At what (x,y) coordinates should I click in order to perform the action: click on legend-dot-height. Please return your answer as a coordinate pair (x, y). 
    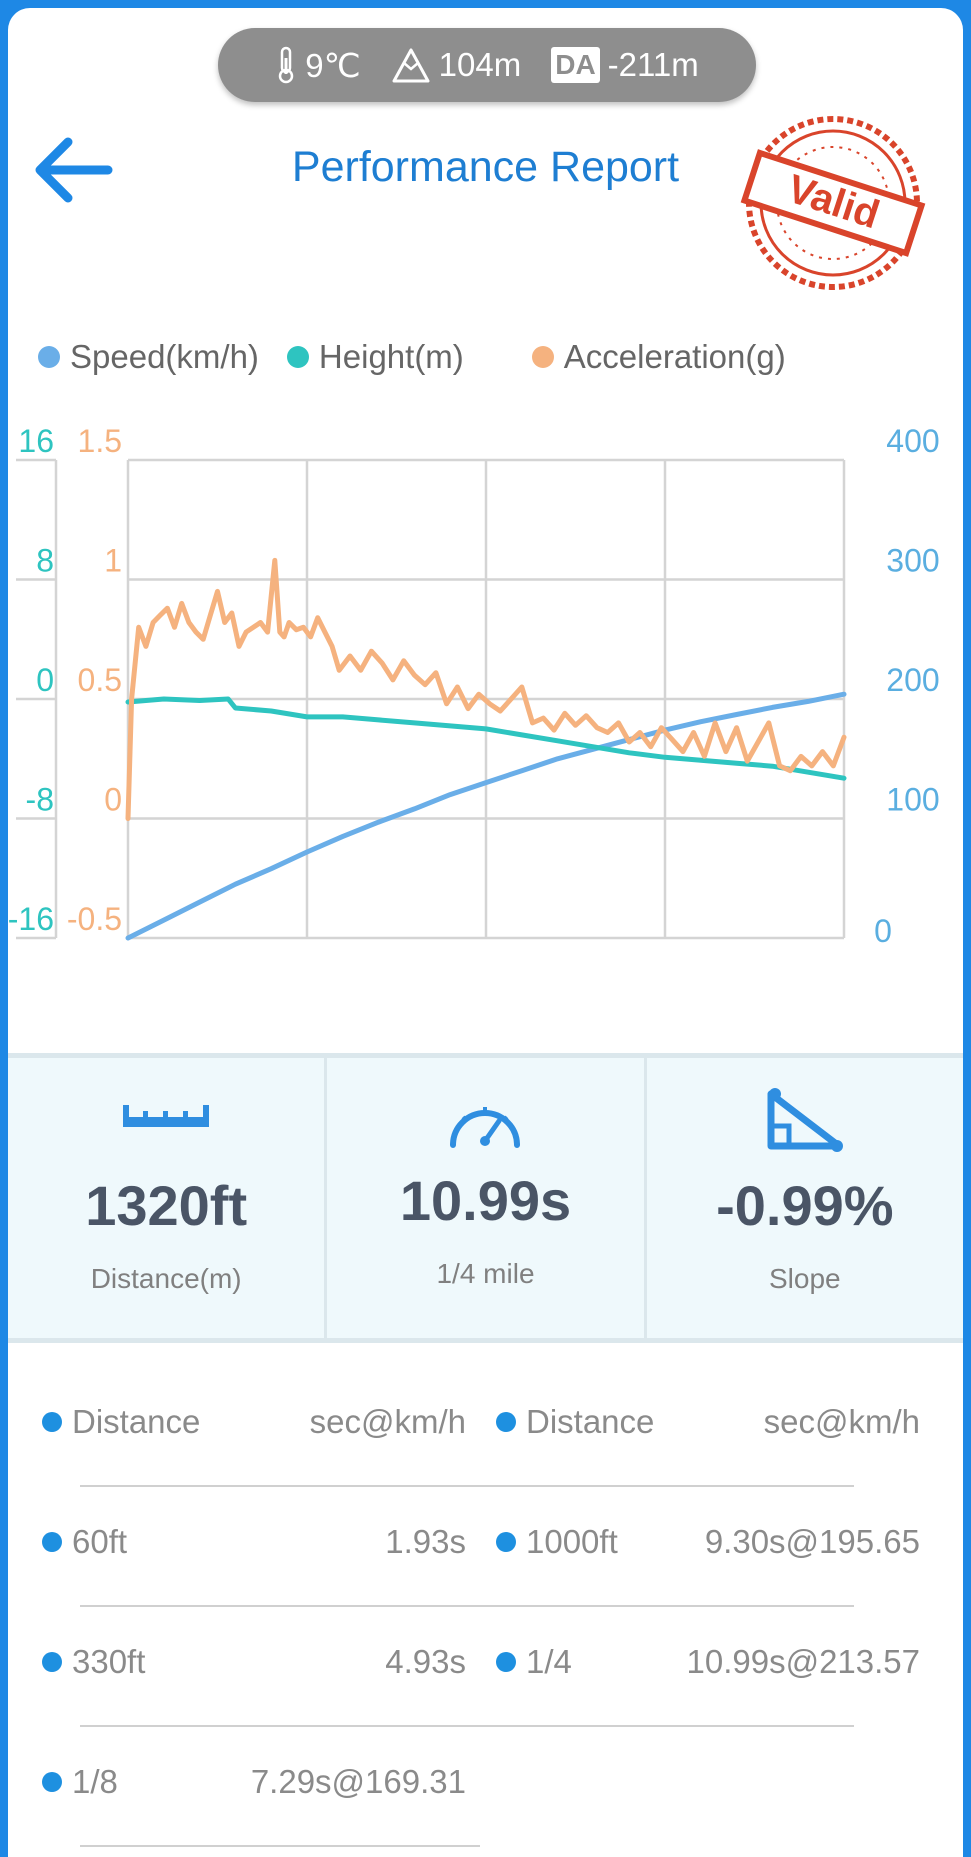
    Looking at the image, I should click on (297, 357).